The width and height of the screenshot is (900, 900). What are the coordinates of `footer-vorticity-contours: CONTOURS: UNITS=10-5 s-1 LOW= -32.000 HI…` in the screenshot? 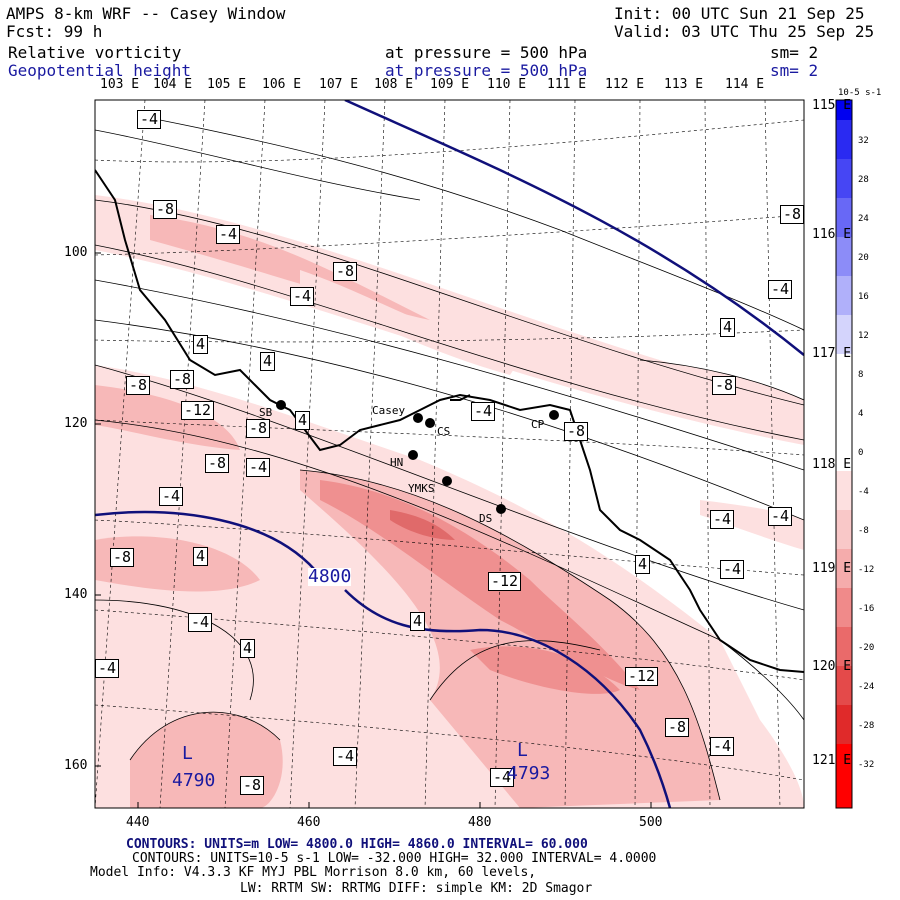 It's located at (394, 858).